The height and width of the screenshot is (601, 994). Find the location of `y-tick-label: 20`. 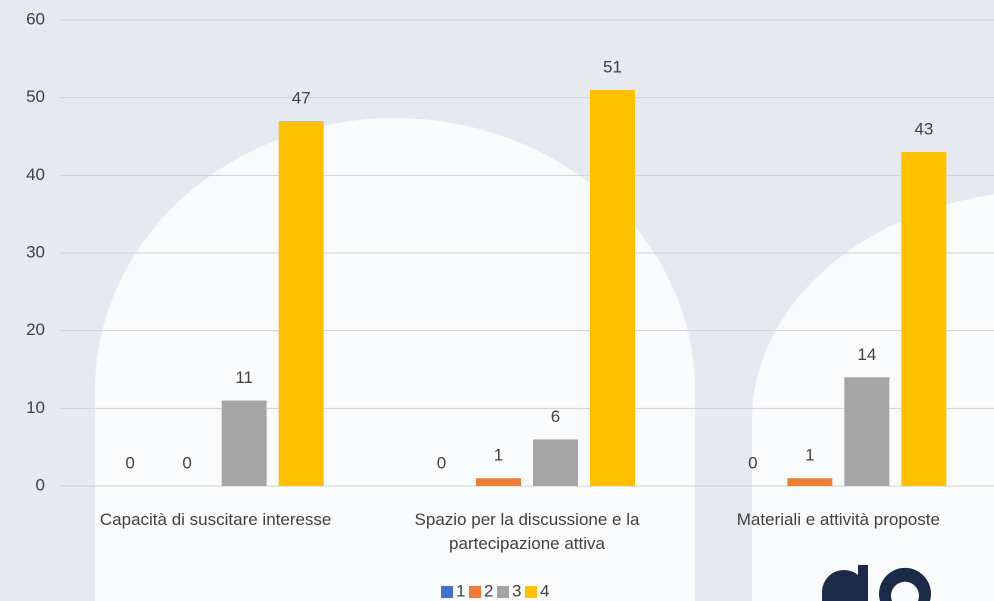

y-tick-label: 20 is located at coordinates (35, 329).